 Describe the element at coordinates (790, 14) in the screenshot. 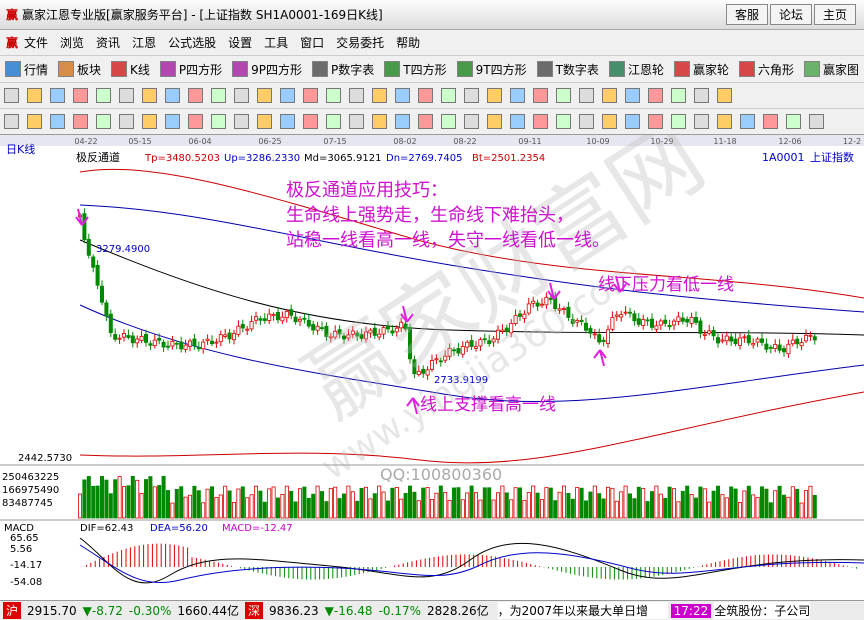

I see `window-button: 论坛` at that location.